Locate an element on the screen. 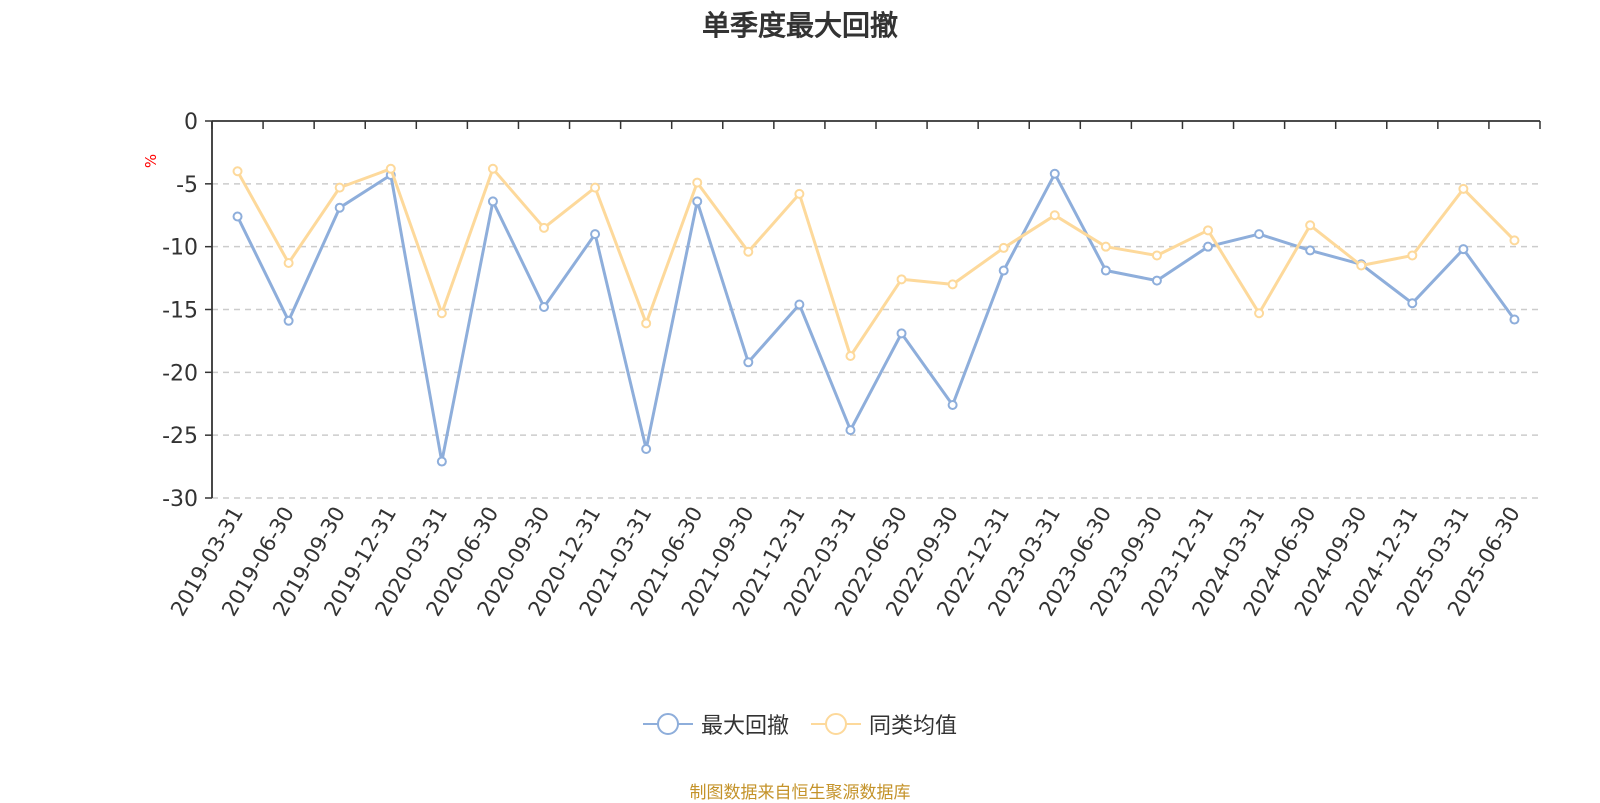 The image size is (1600, 803). y-tick-label: -5 is located at coordinates (187, 185).